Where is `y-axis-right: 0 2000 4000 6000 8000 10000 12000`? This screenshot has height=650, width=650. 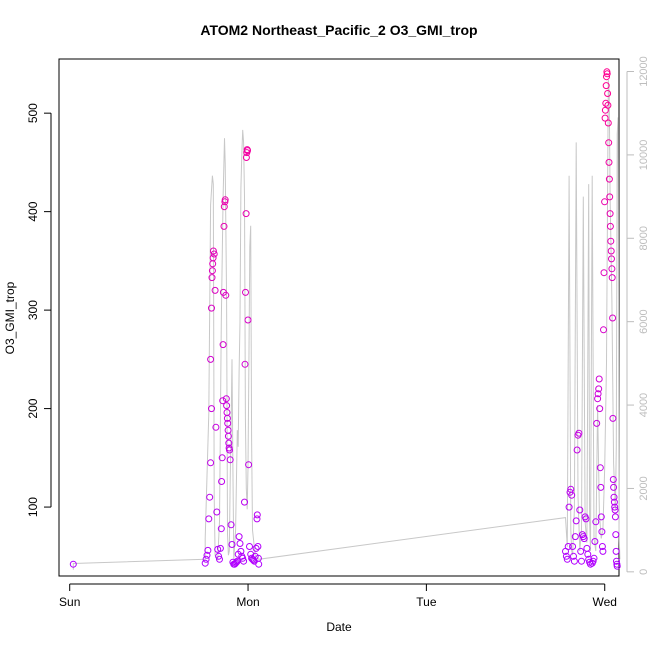
y-axis-right: 0 2000 4000 6000 8000 10000 12000 is located at coordinates (638, 315).